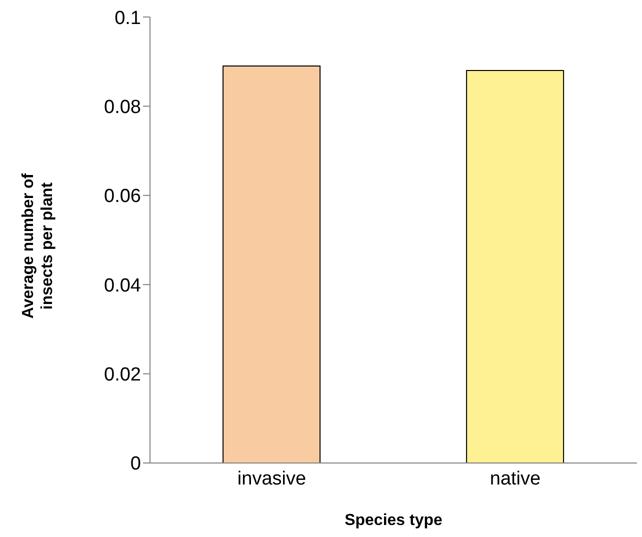 This screenshot has width=642, height=537. What do you see at coordinates (515, 479) in the screenshot?
I see `x-tick-label: native` at bounding box center [515, 479].